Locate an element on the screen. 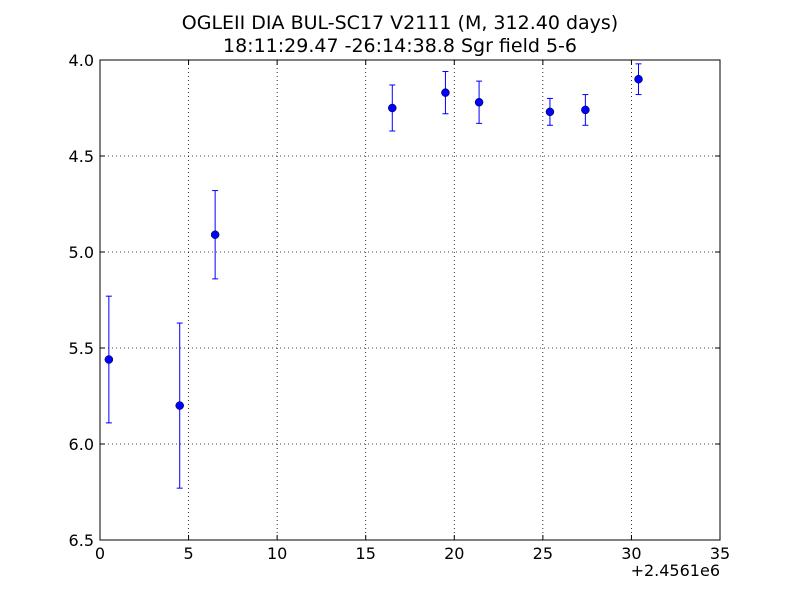 Image resolution: width=800 pixels, height=600 pixels. x-tick-label: 25 is located at coordinates (543, 553).